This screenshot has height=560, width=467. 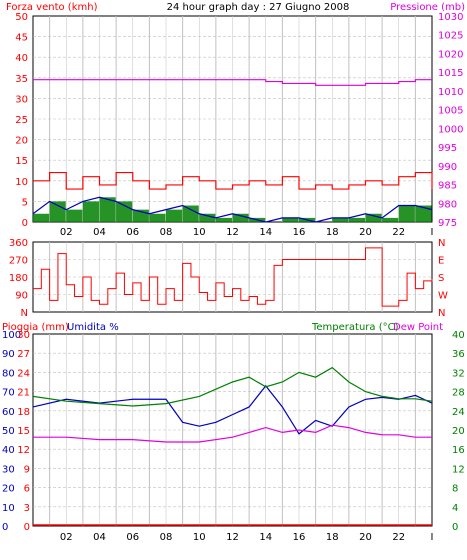 I want to click on rain-y-tick-label: 27, so click(x=23, y=354).